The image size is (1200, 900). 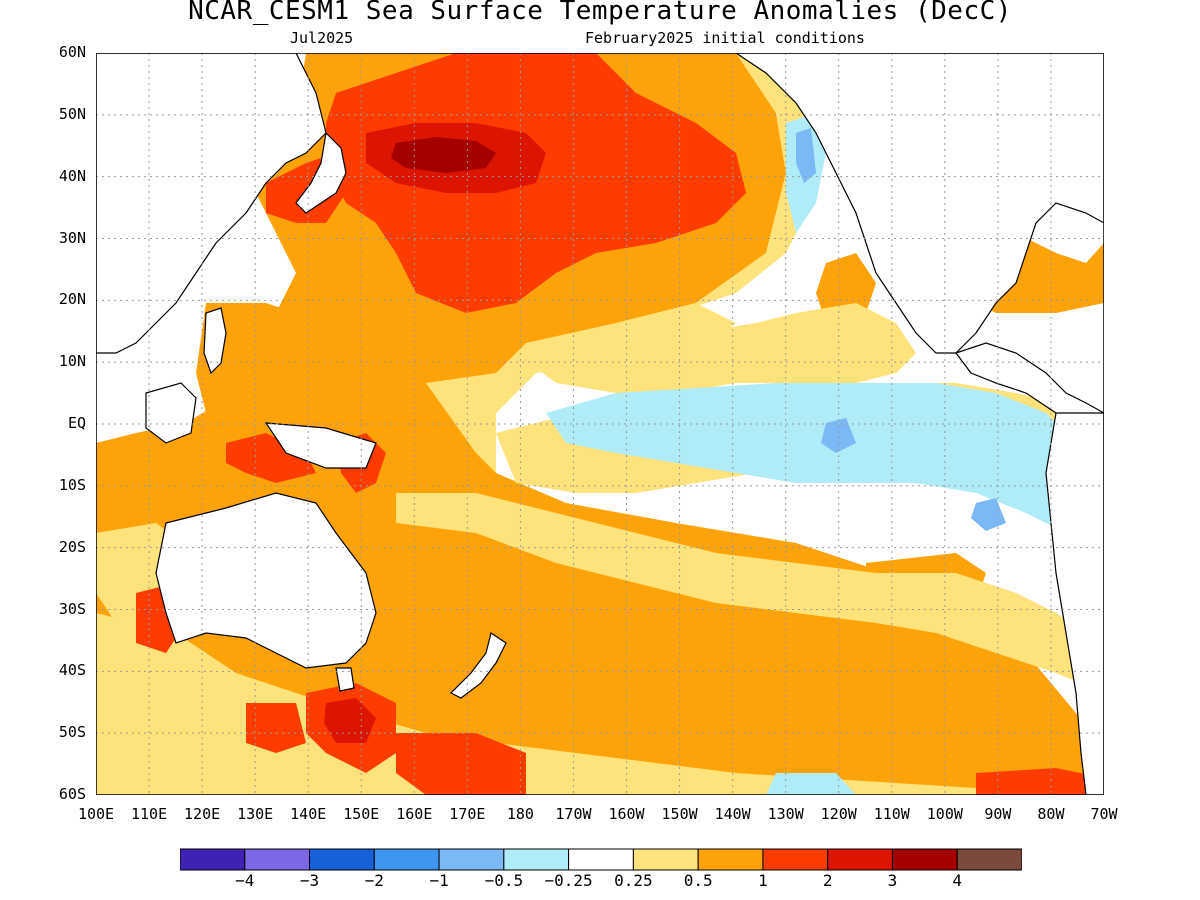 What do you see at coordinates (266, 580) in the screenshot?
I see `land-australia` at bounding box center [266, 580].